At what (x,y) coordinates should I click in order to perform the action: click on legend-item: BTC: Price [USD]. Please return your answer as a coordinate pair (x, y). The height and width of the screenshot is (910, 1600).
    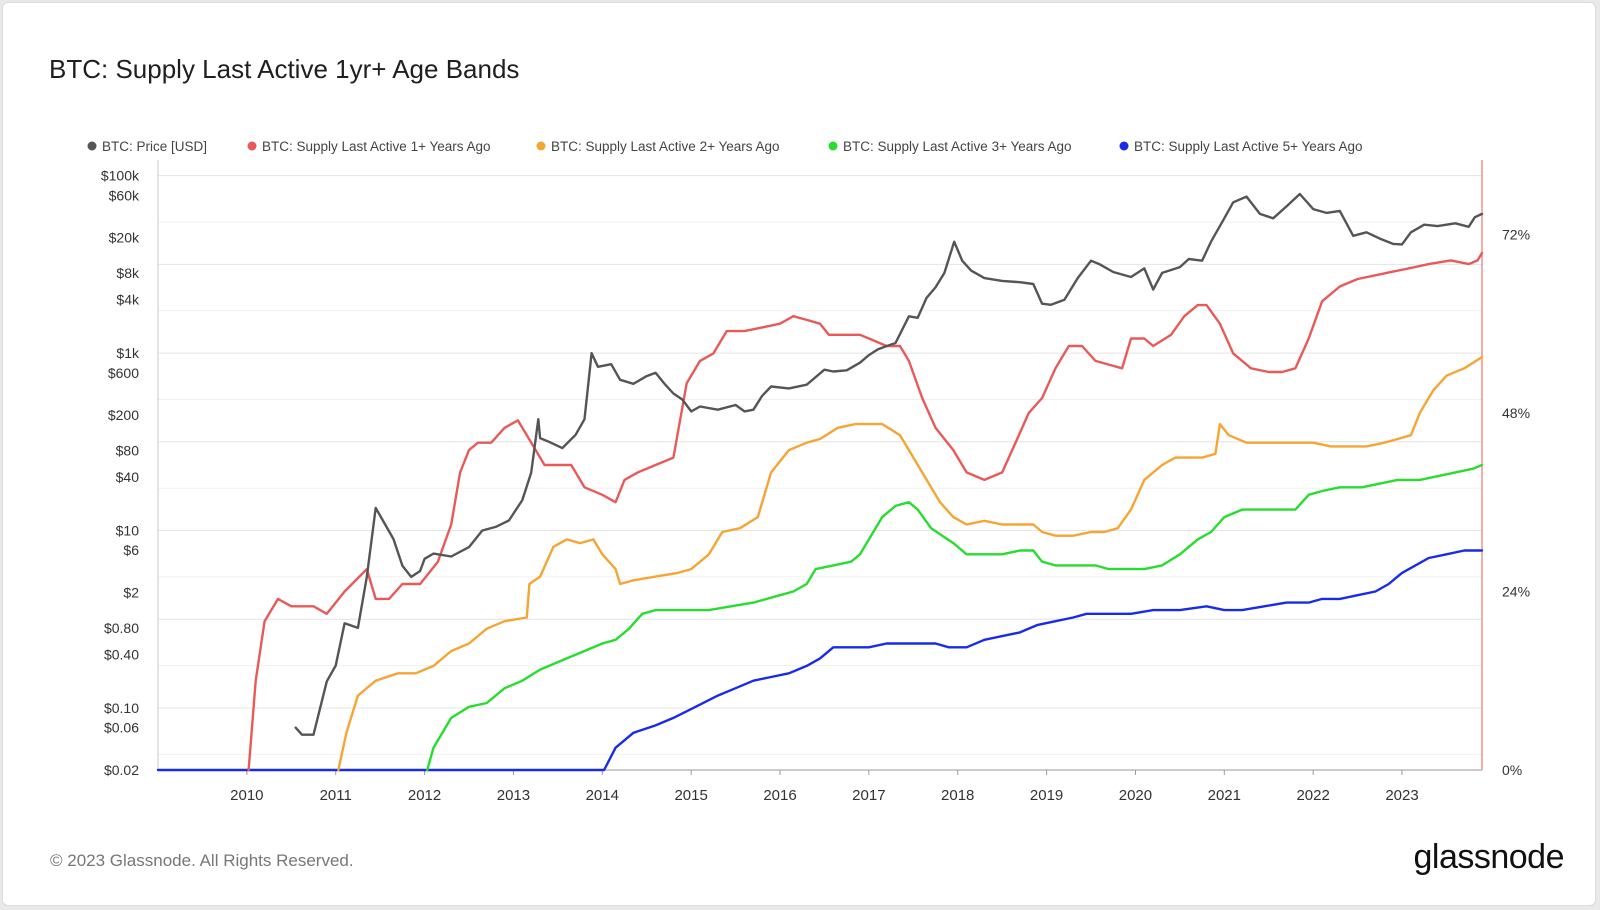
    Looking at the image, I should click on (147, 146).